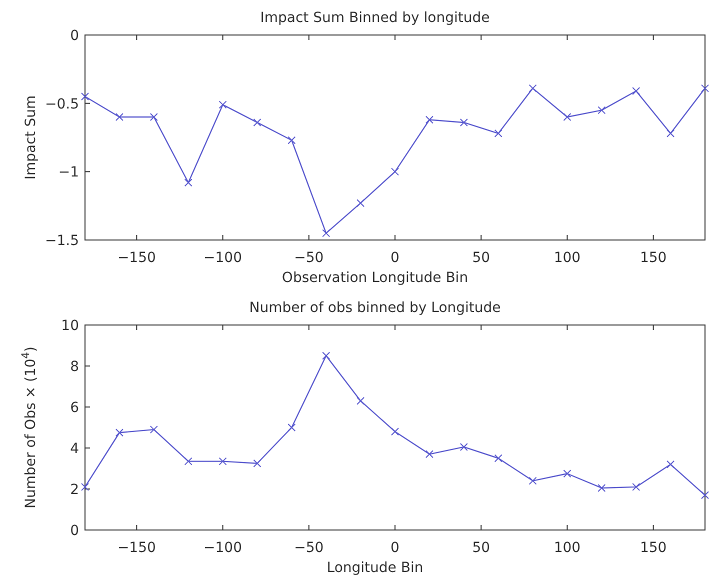 This screenshot has width=710, height=581. What do you see at coordinates (62, 241) in the screenshot?
I see `y-tick-label: −1.5` at bounding box center [62, 241].